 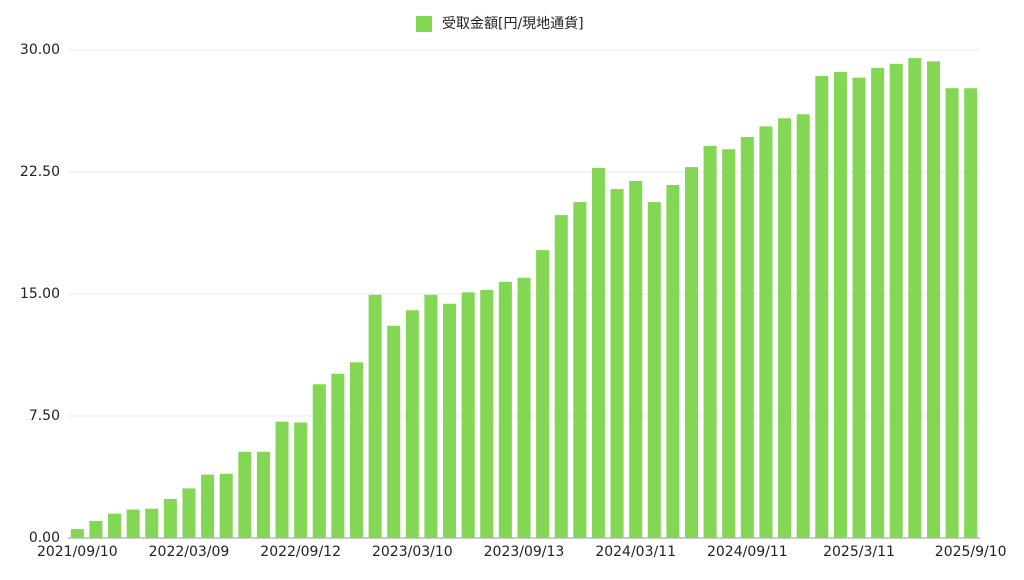 I want to click on y-tick-label: 15.00, so click(x=40, y=294).